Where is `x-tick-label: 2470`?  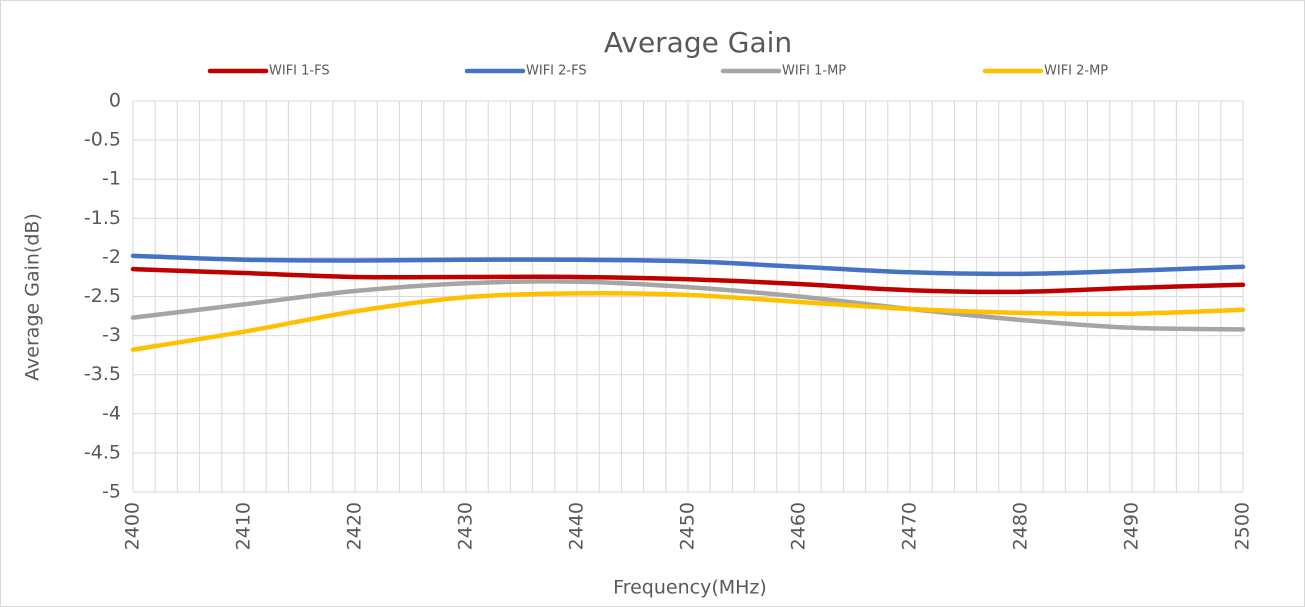 x-tick-label: 2470 is located at coordinates (910, 526).